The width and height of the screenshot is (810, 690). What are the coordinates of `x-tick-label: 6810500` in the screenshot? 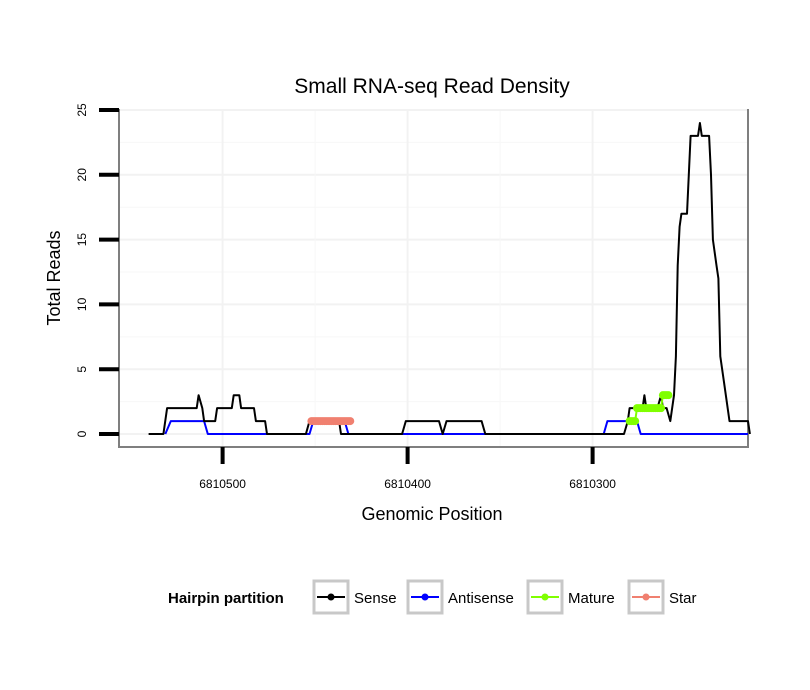 It's located at (222, 484).